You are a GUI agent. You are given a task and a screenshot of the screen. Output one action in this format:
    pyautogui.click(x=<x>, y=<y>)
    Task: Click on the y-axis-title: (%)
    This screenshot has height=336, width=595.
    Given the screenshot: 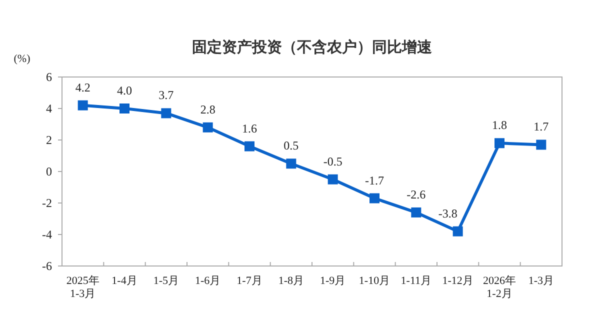 What is the action you would take?
    pyautogui.click(x=22, y=59)
    